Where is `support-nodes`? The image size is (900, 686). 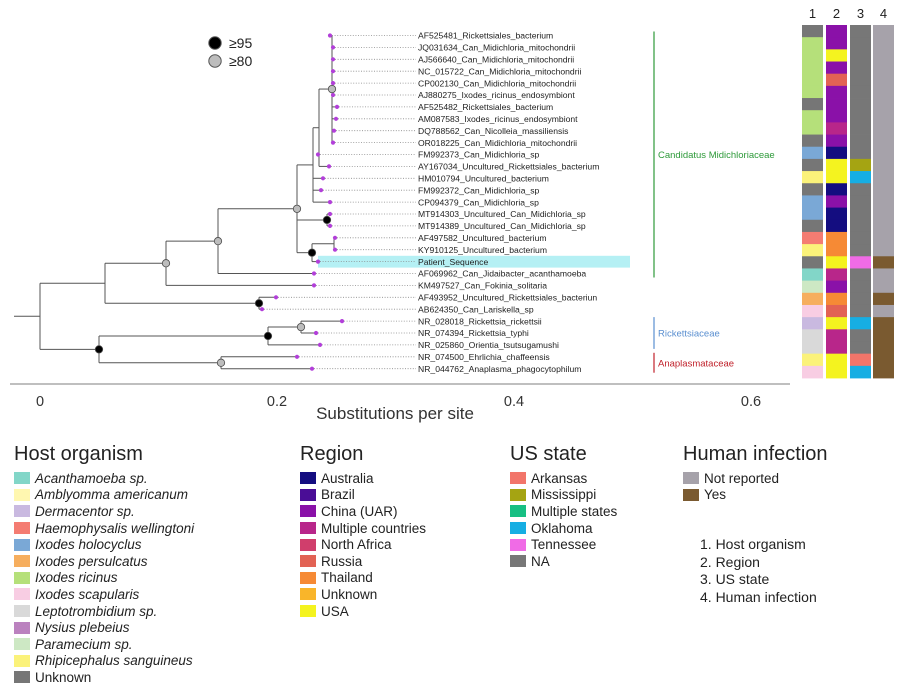 support-nodes is located at coordinates (215, 225).